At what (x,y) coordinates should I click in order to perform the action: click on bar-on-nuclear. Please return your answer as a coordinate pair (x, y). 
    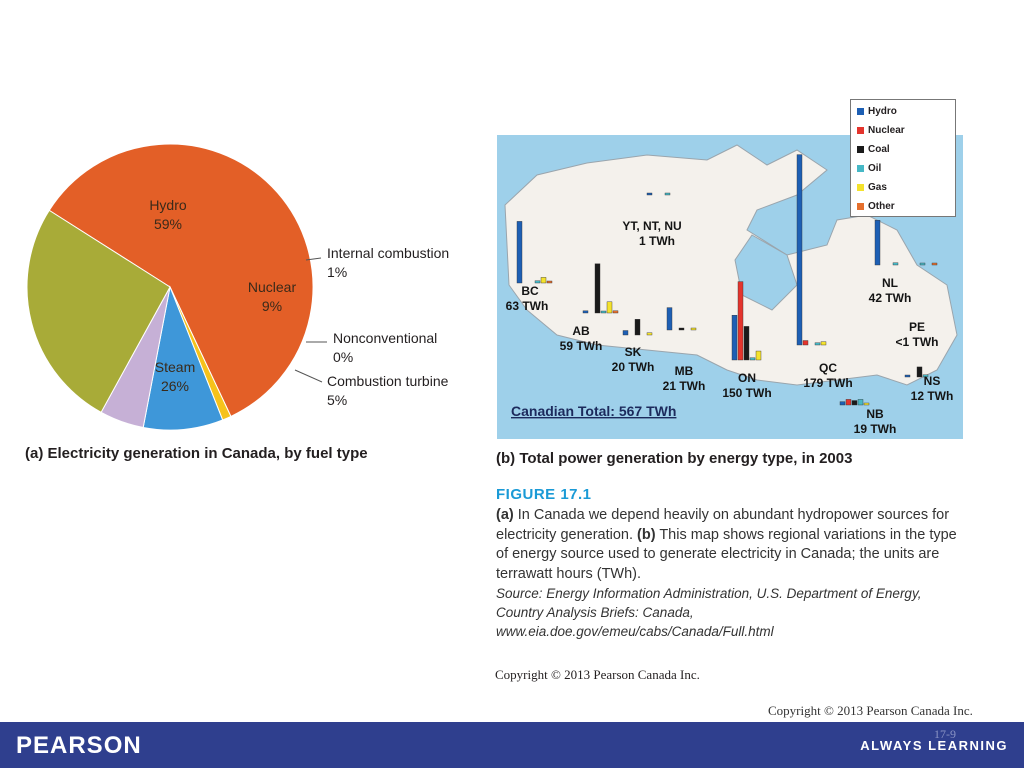
    Looking at the image, I should click on (740, 321).